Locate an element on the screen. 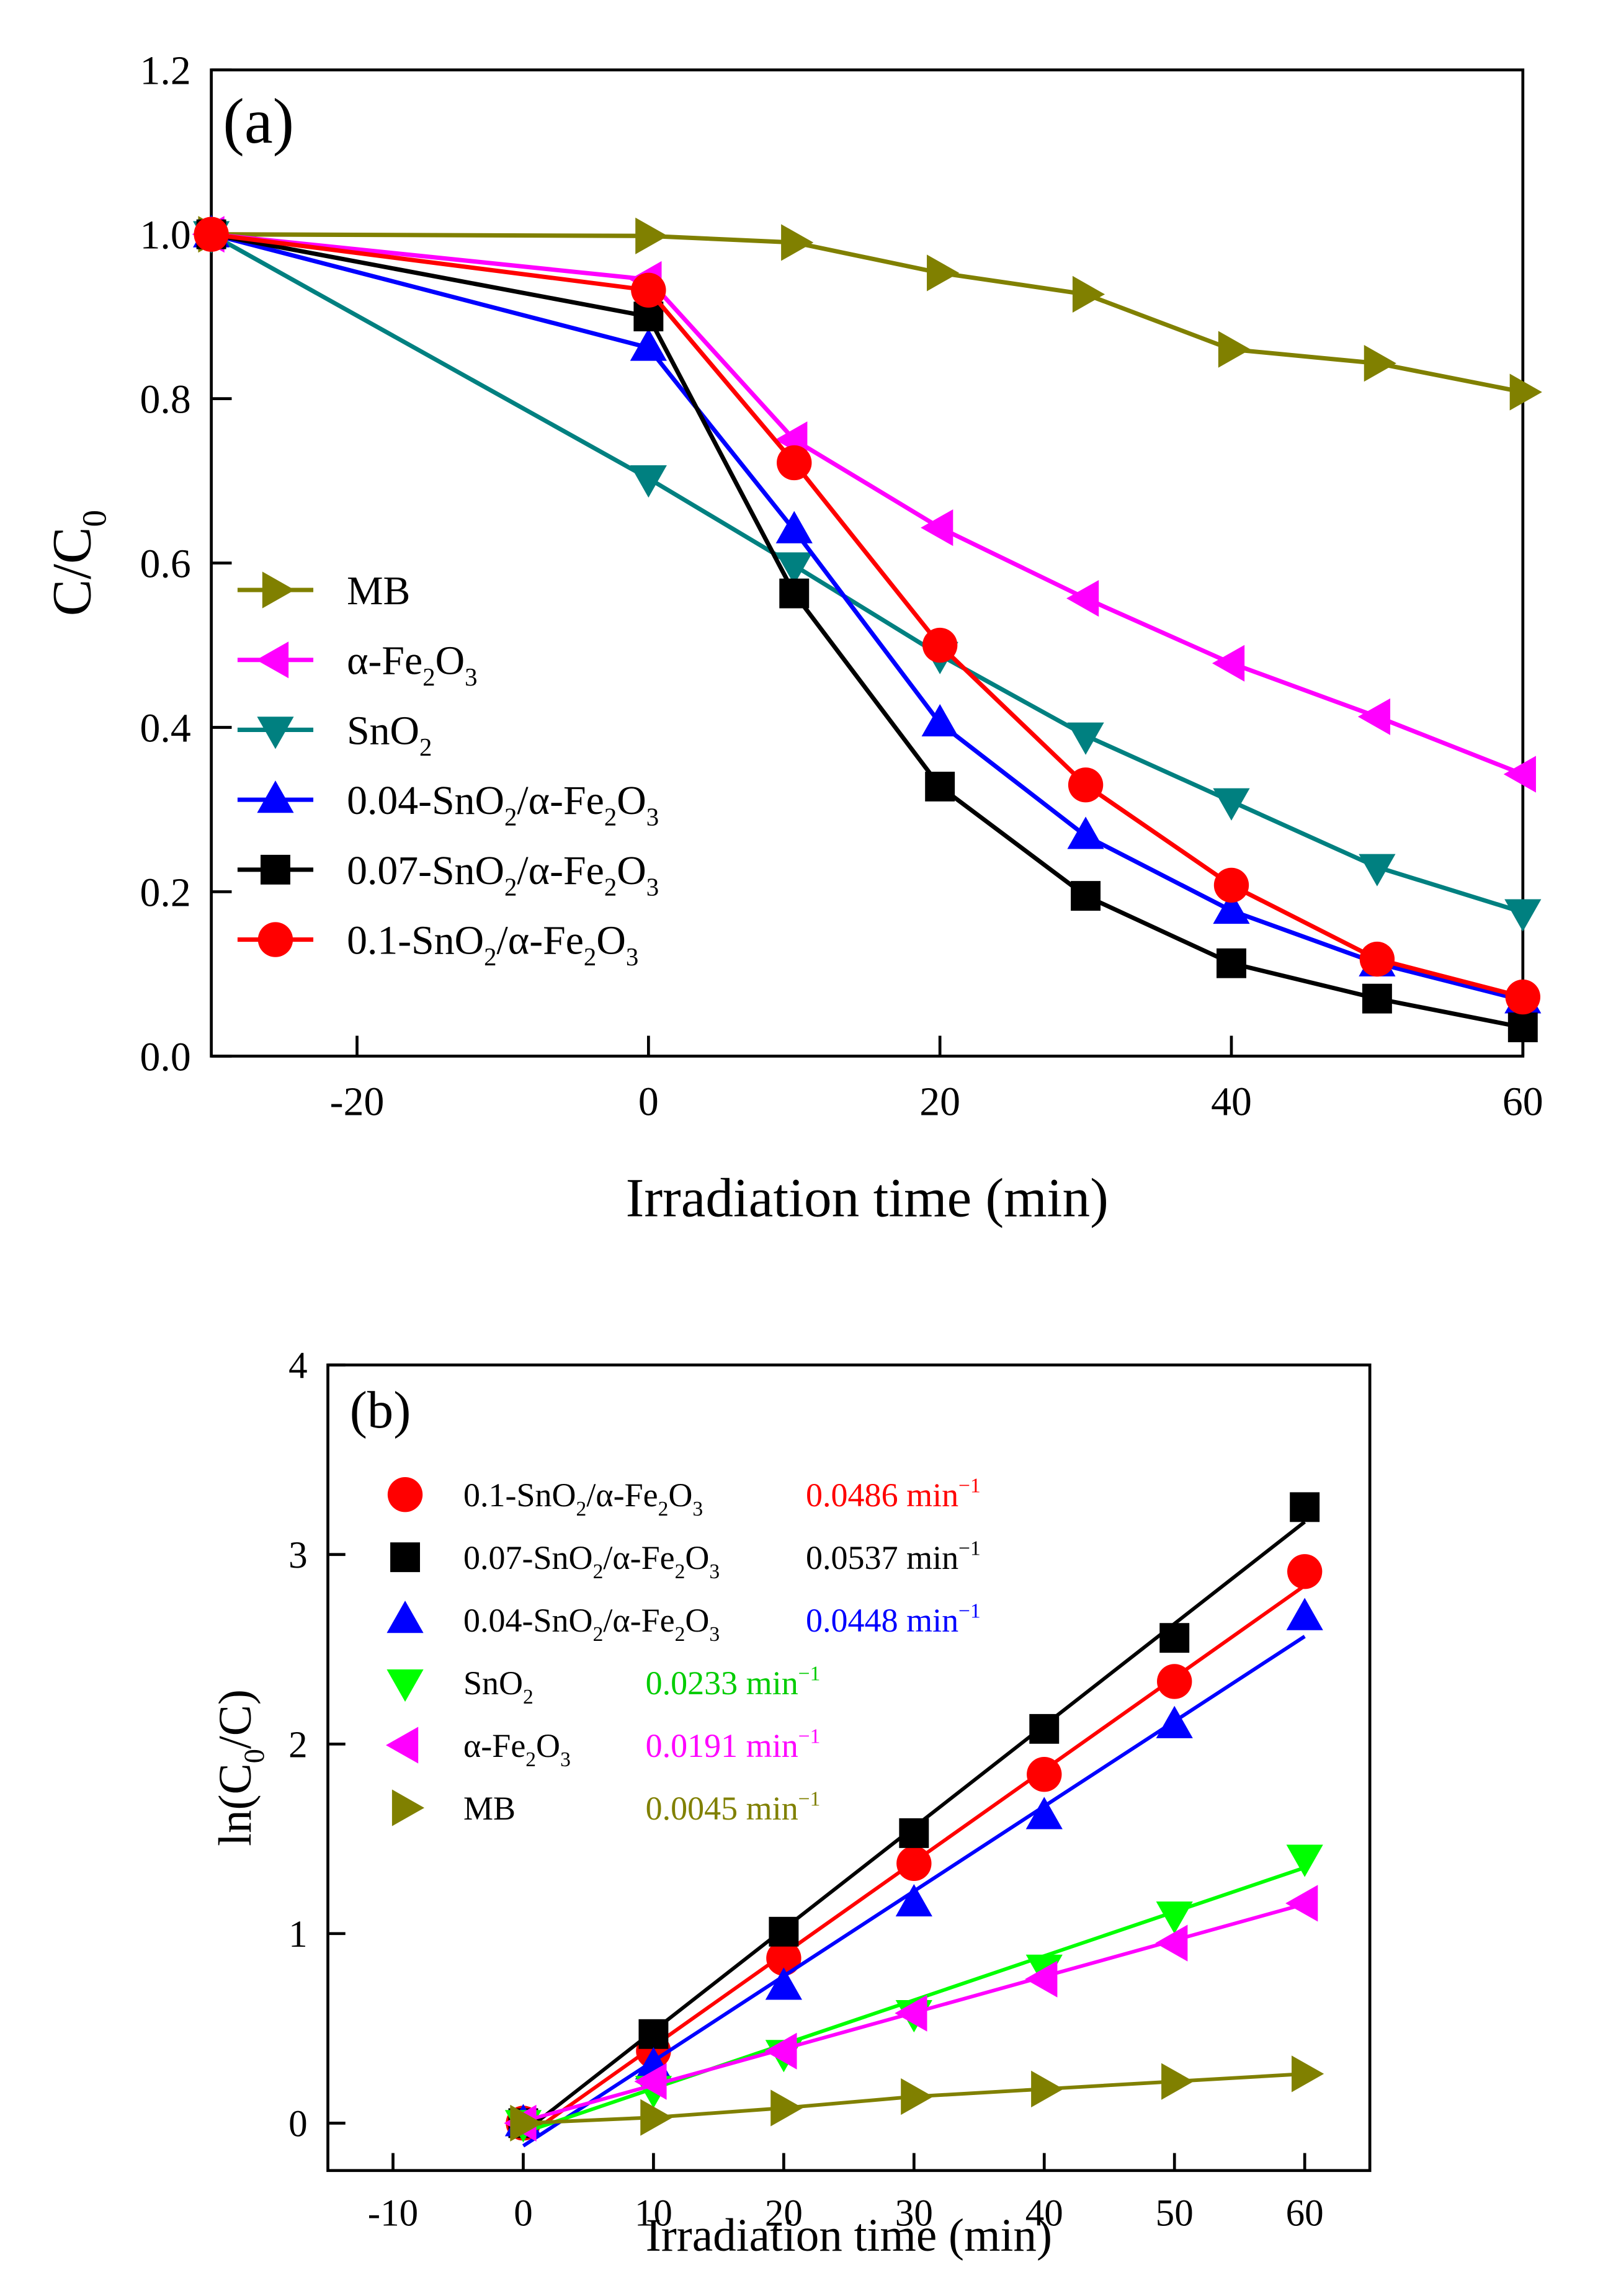 This screenshot has width=1603, height=2296. legend-label: 0.07-SnO2​/α-Fe2​O3​ is located at coordinates (591, 1561).